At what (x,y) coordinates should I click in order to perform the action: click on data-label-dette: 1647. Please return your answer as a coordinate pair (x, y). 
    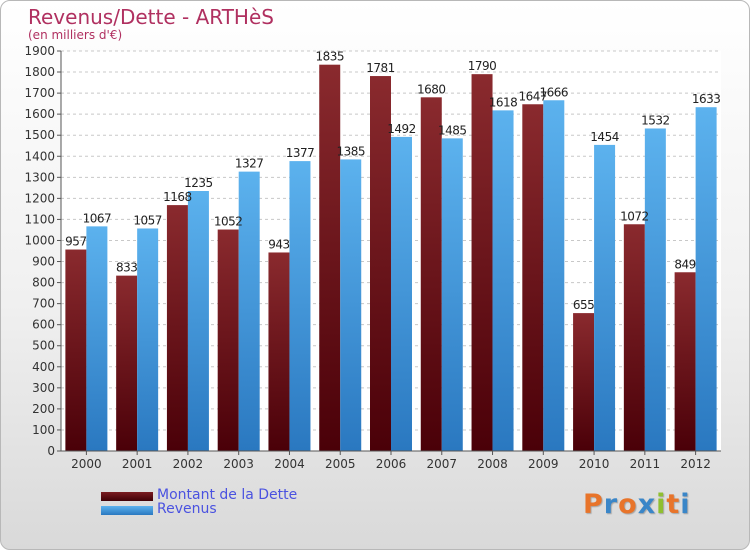
    Looking at the image, I should click on (533, 96).